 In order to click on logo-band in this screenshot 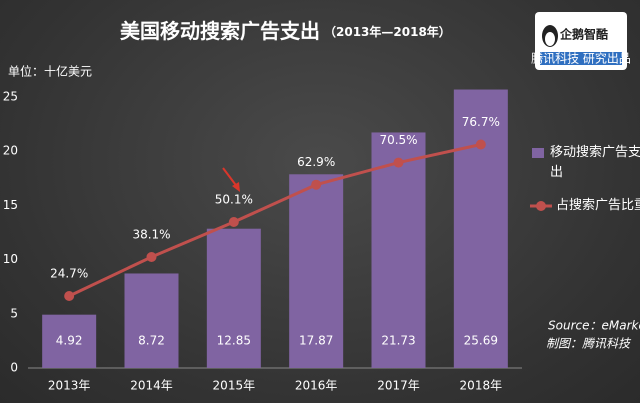, I will do `click(581, 58)`.